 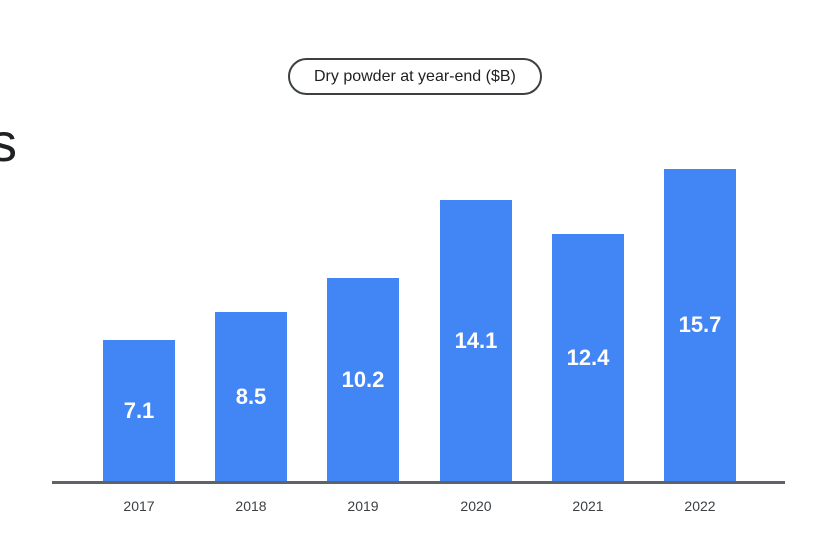 What do you see at coordinates (700, 506) in the screenshot?
I see `x-axis-label-2022: 2022` at bounding box center [700, 506].